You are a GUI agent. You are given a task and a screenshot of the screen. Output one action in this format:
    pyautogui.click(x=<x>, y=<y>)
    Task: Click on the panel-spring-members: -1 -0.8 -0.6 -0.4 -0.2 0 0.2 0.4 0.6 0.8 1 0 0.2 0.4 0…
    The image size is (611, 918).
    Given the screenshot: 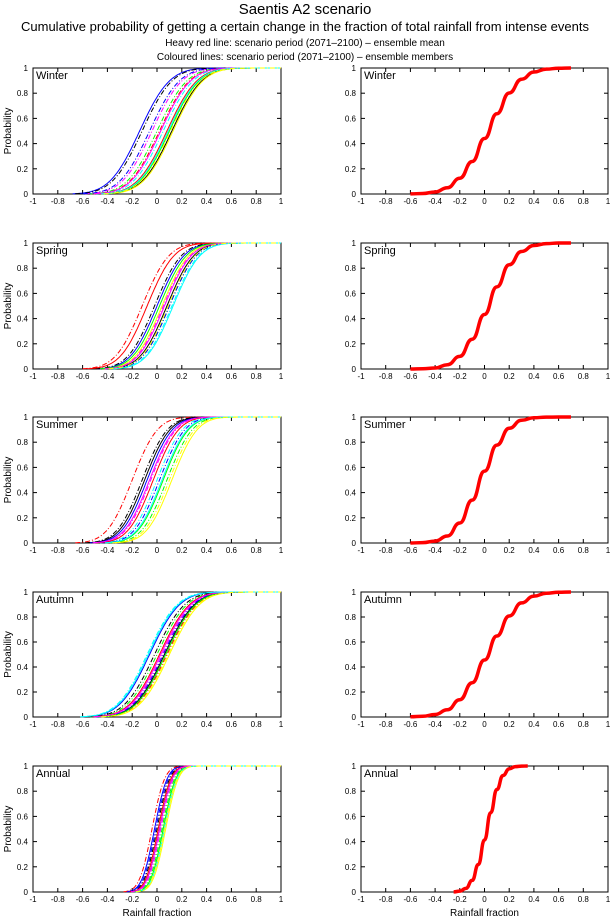 What is the action you would take?
    pyautogui.click(x=143, y=310)
    